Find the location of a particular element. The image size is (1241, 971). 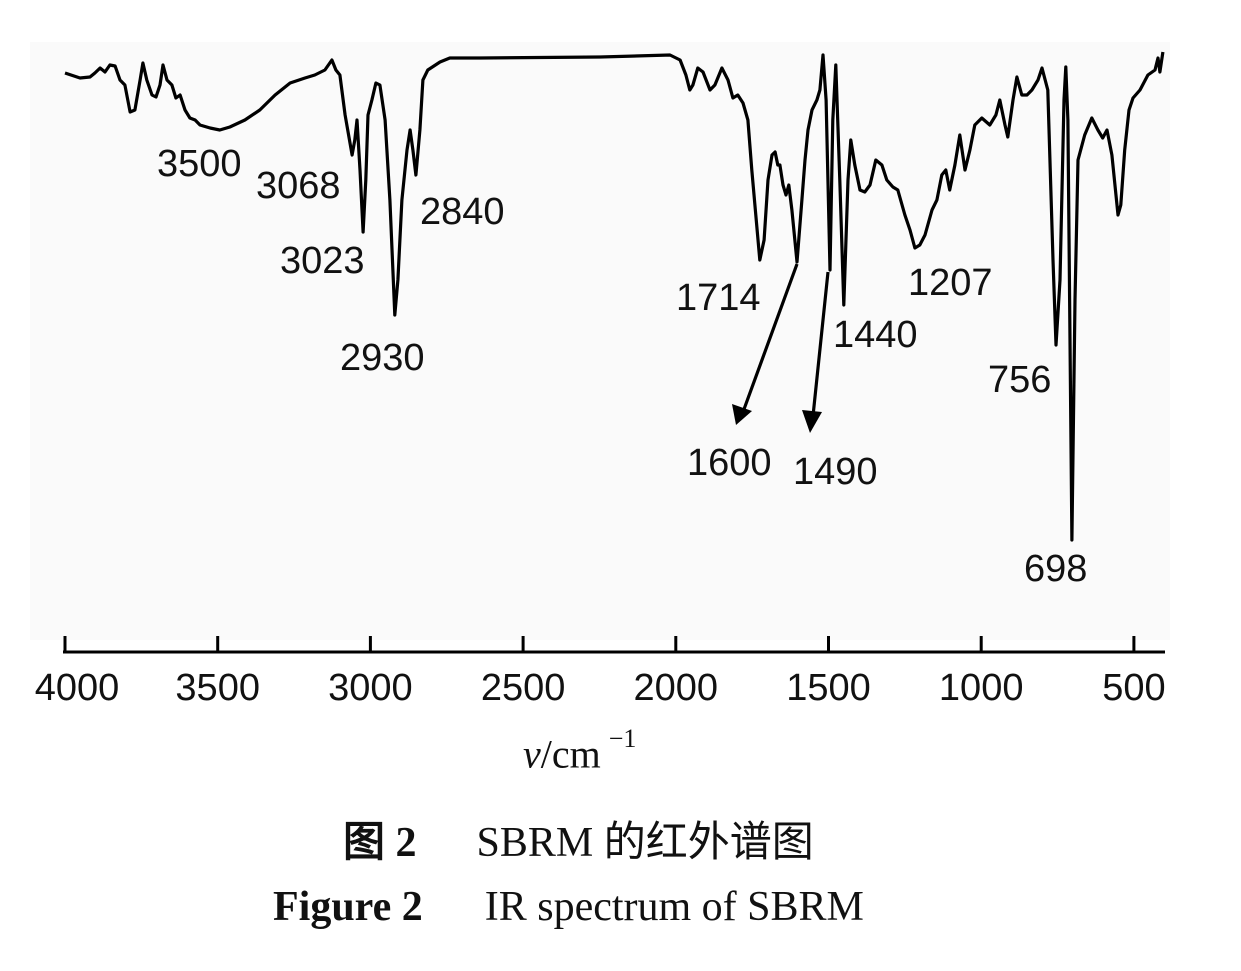

peak-label-2930: 2930 is located at coordinates (382, 358).